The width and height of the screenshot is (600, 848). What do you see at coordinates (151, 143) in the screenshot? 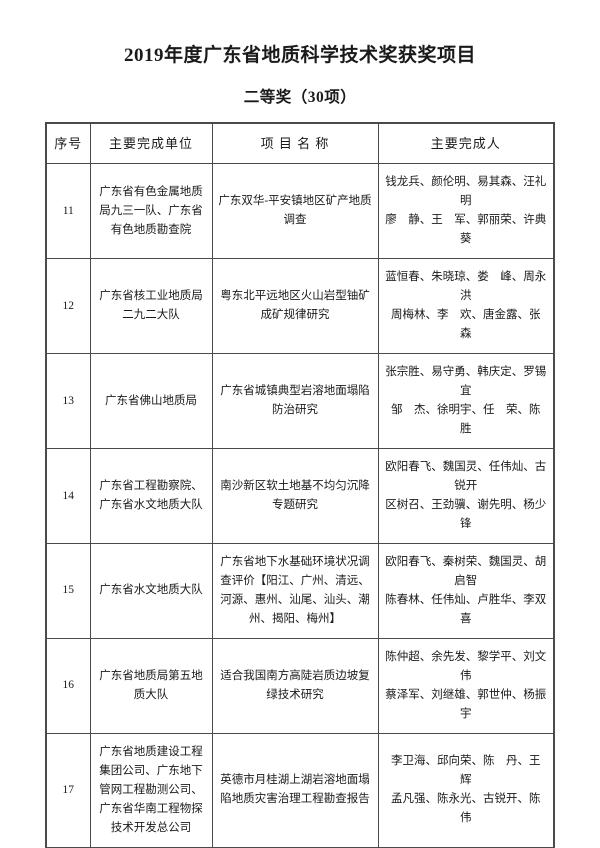
I see `header-main-org: 主要完成单位` at bounding box center [151, 143].